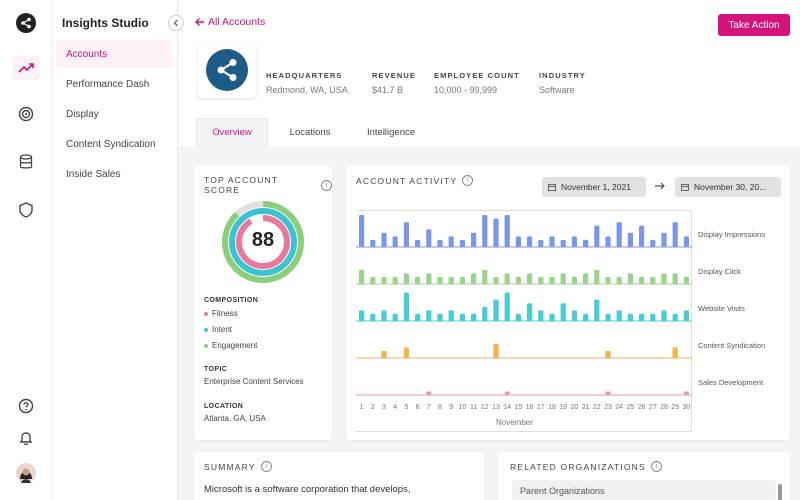  I want to click on help-icon, so click(26, 406).